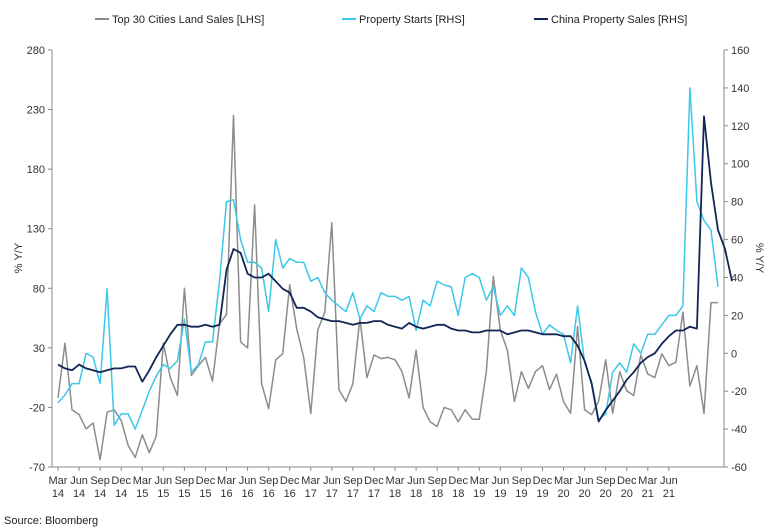  I want to click on right-axis-ticks: 160 140 120 100 80 60 40 20 0 -20 -40 -60, so click(736, 259).